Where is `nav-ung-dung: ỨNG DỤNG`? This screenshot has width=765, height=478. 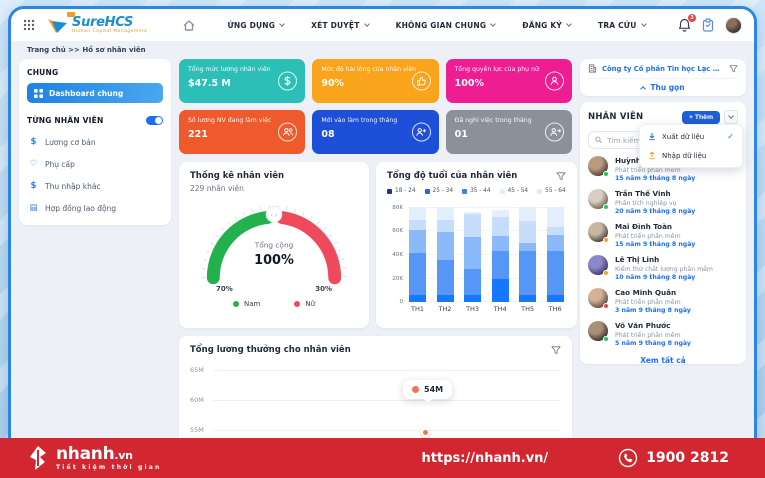 nav-ung-dung: ỨNG DỤNG is located at coordinates (256, 25).